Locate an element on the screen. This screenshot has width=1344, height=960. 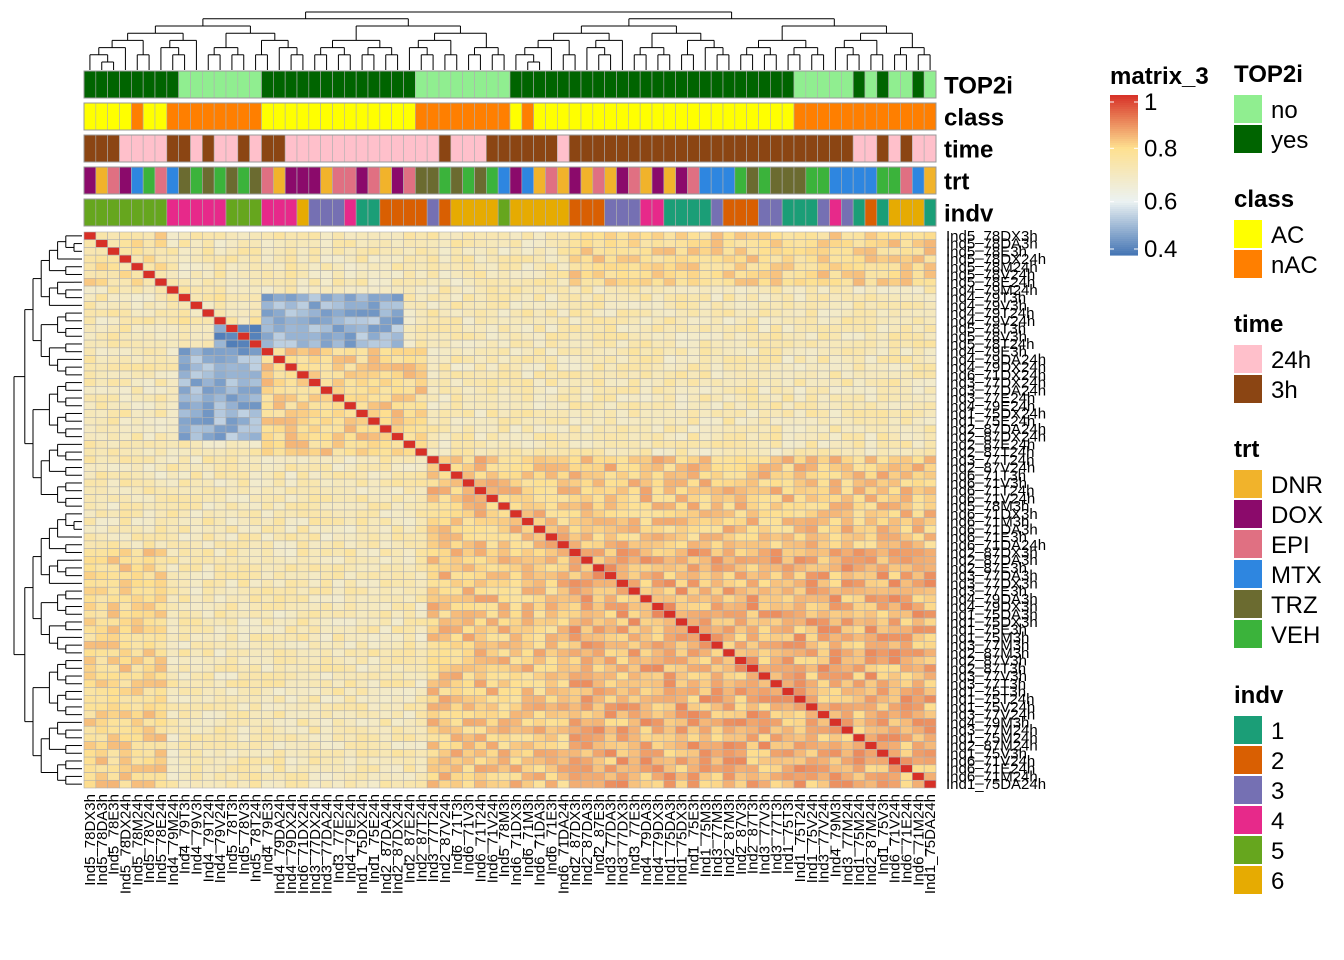
annotation-track-frame is located at coordinates (510, 148).